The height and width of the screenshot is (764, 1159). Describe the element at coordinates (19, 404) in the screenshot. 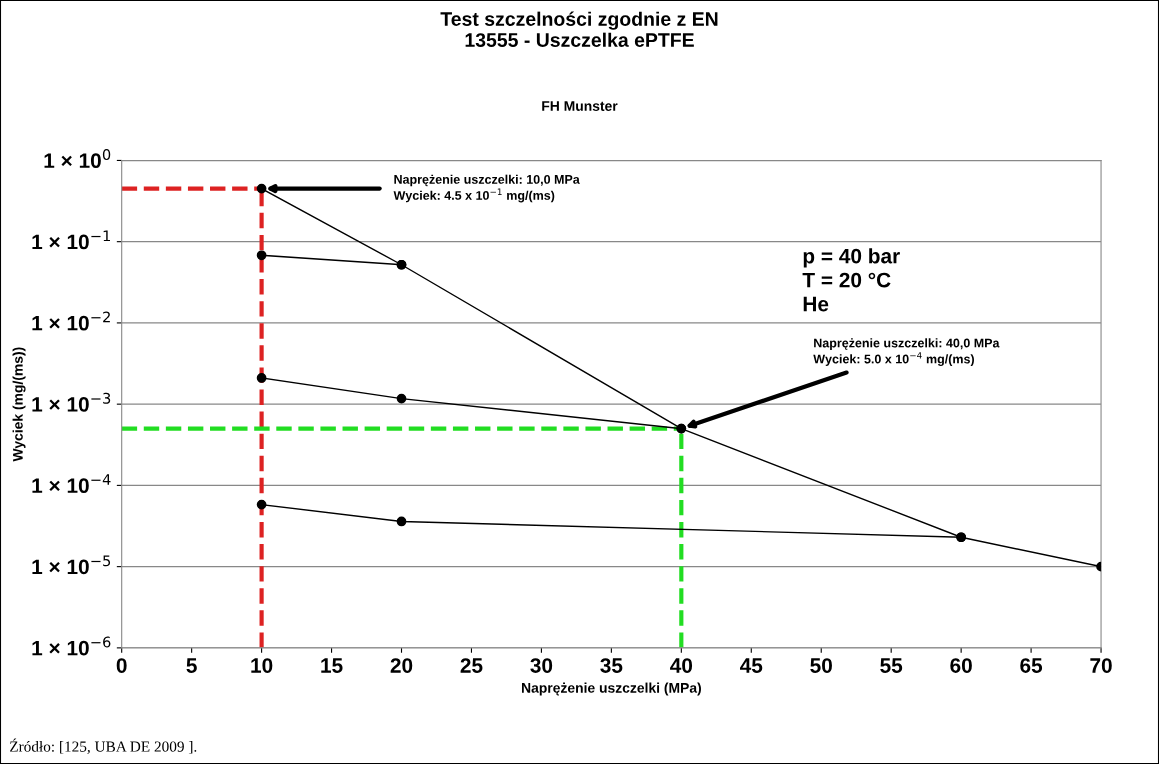

I see `y-axis-title: Wyciek (mg/(ms))` at that location.